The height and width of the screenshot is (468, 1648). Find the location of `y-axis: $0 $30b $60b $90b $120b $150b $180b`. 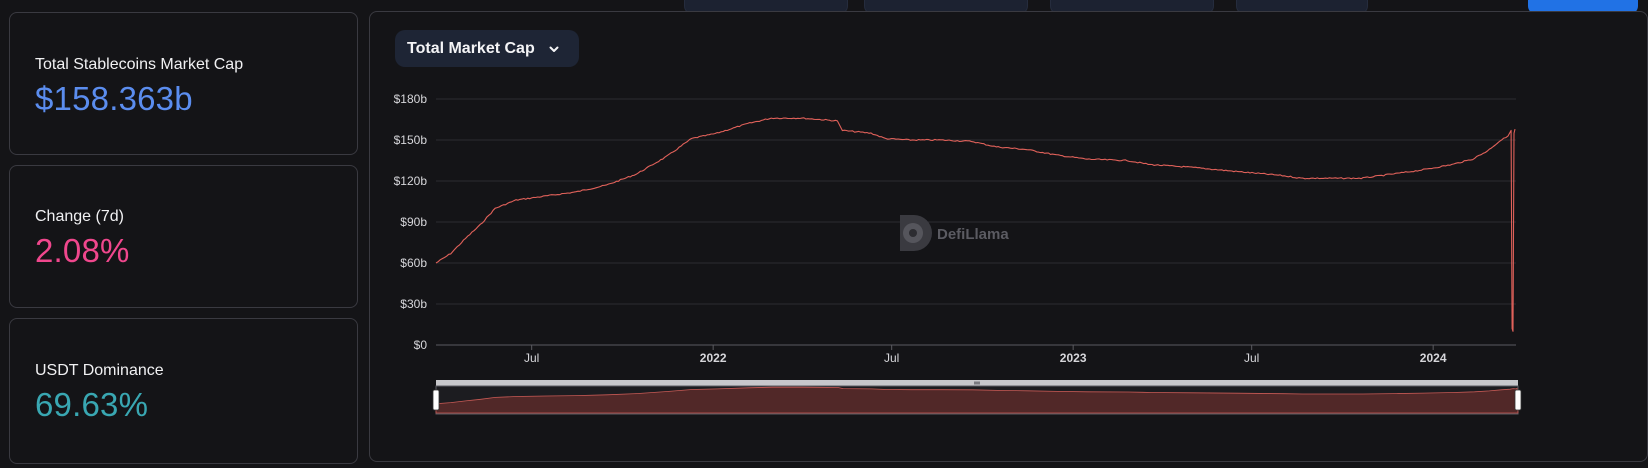

y-axis: $0 $30b $60b $90b $120b $150b $180b is located at coordinates (411, 222).